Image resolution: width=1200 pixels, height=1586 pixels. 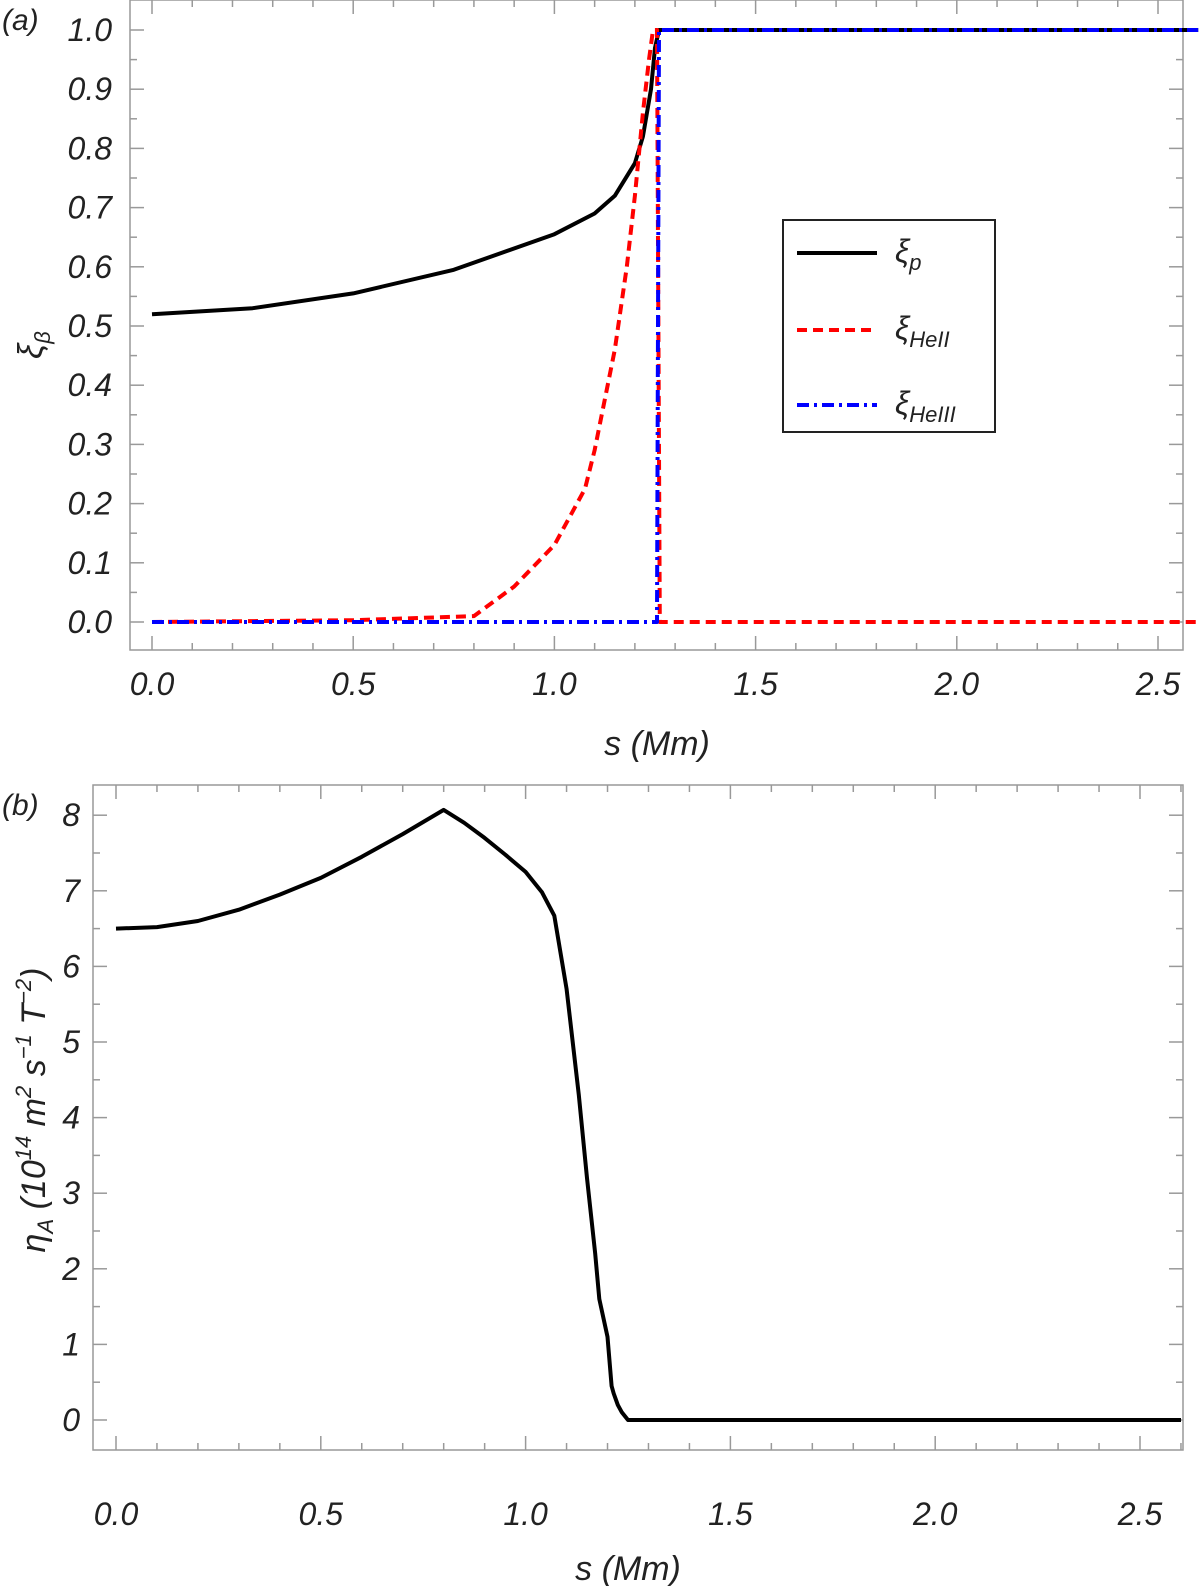 I want to click on y-tick-label: 0.4, so click(x=90, y=385).